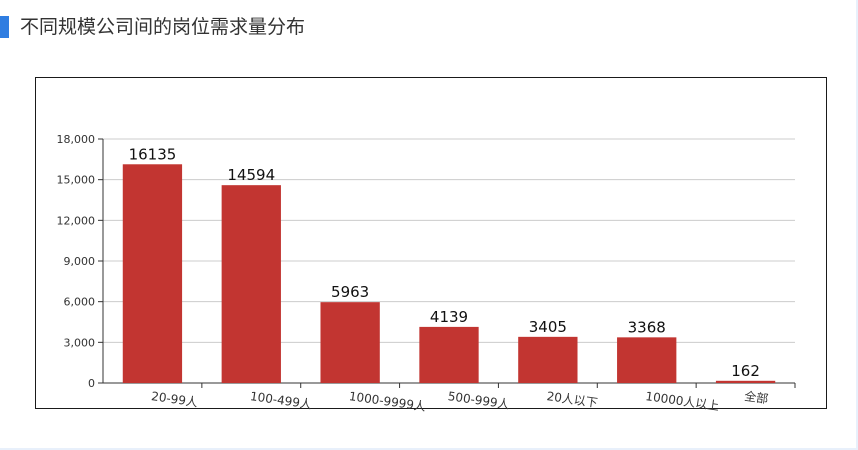  Describe the element at coordinates (449, 317) in the screenshot. I see `bar-value-label: 4139` at that location.